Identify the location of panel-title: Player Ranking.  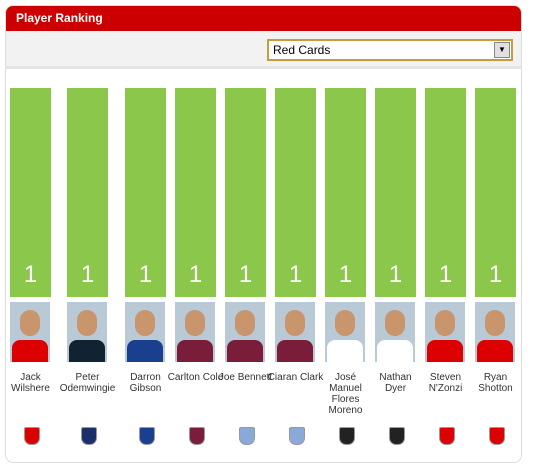
(263, 18).